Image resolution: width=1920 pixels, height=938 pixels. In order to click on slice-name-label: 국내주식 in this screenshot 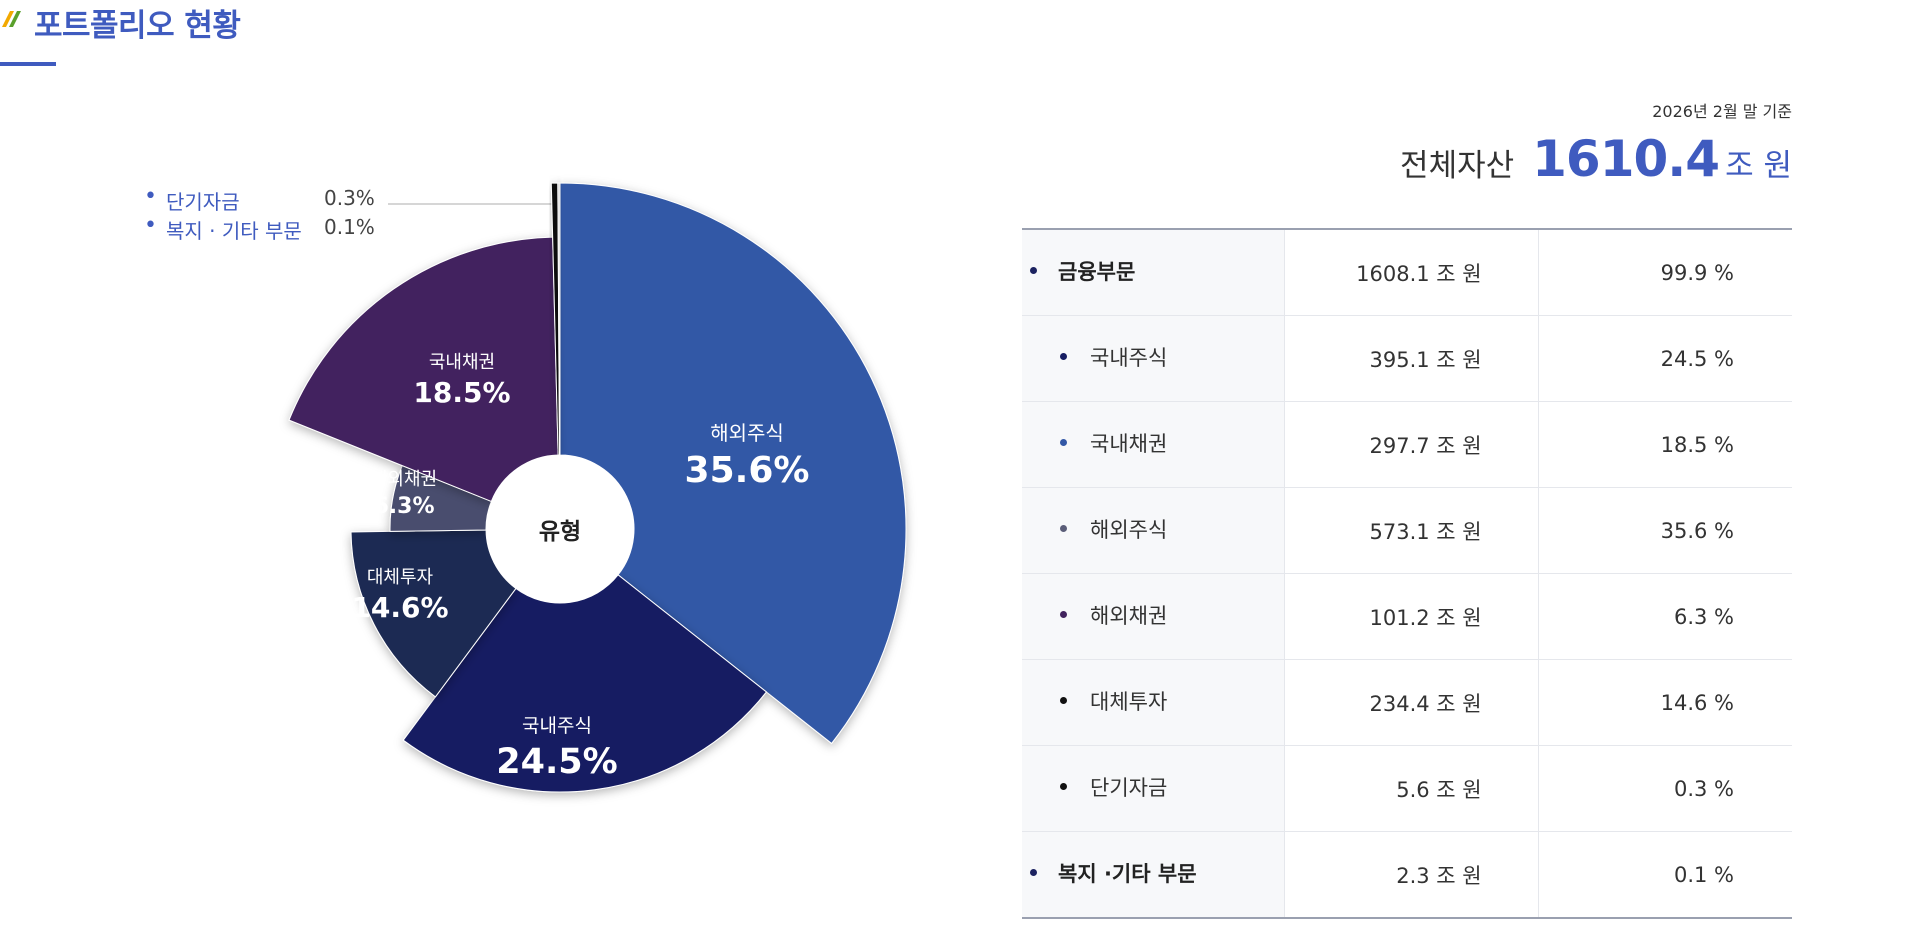, I will do `click(557, 726)`.